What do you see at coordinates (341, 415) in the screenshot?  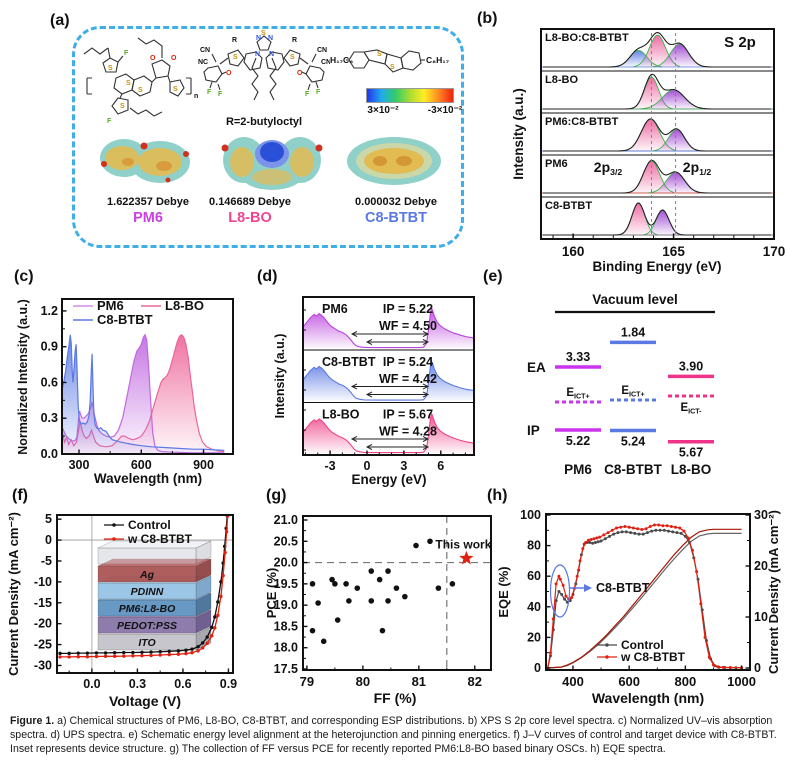 I see `svg-text: L8-BO` at bounding box center [341, 415].